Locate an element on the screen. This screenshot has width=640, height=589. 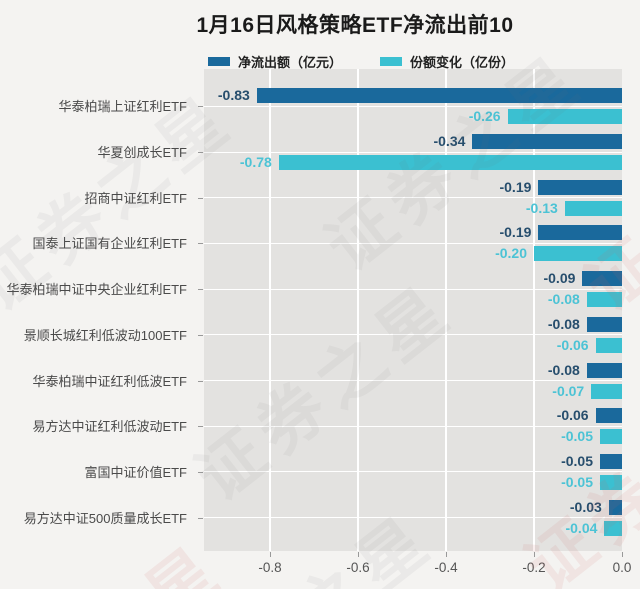
category-label: 景顺长城红利低波动100ETF is located at coordinates (105, 335).